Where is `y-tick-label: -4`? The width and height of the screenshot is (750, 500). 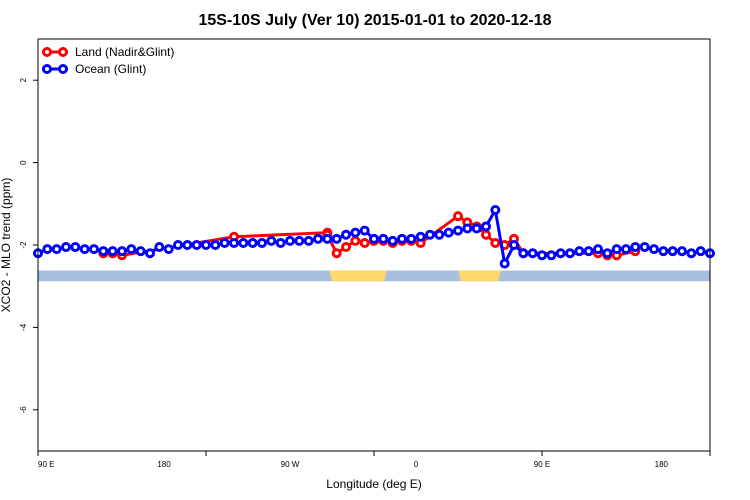 y-tick-label: -4 is located at coordinates (23, 327).